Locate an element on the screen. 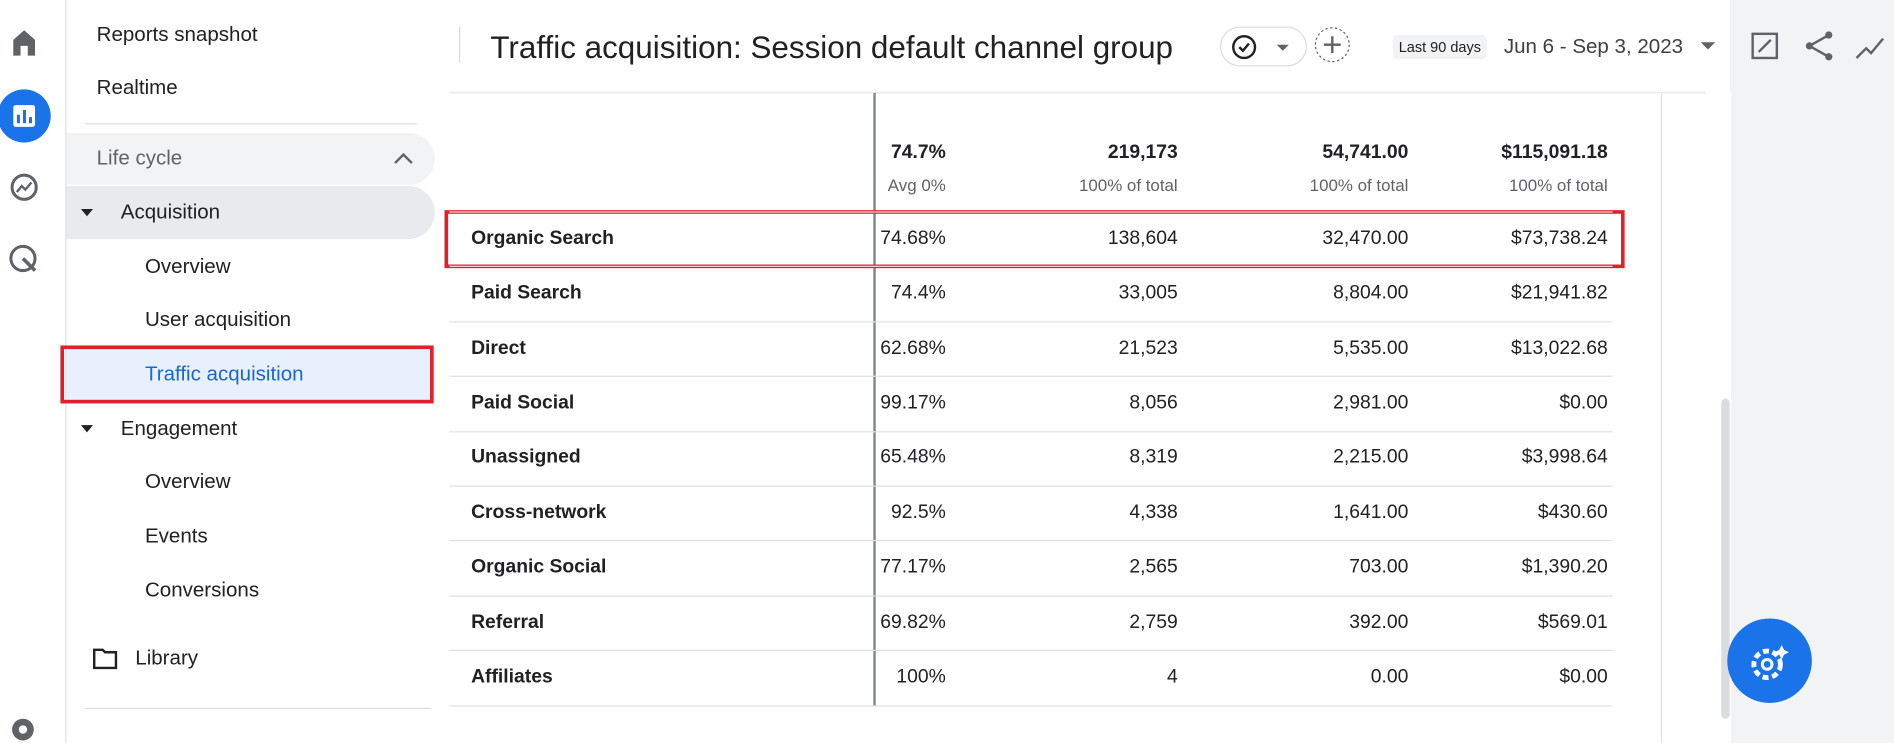 This screenshot has height=743, width=1894. insights-icon is located at coordinates (1870, 48).